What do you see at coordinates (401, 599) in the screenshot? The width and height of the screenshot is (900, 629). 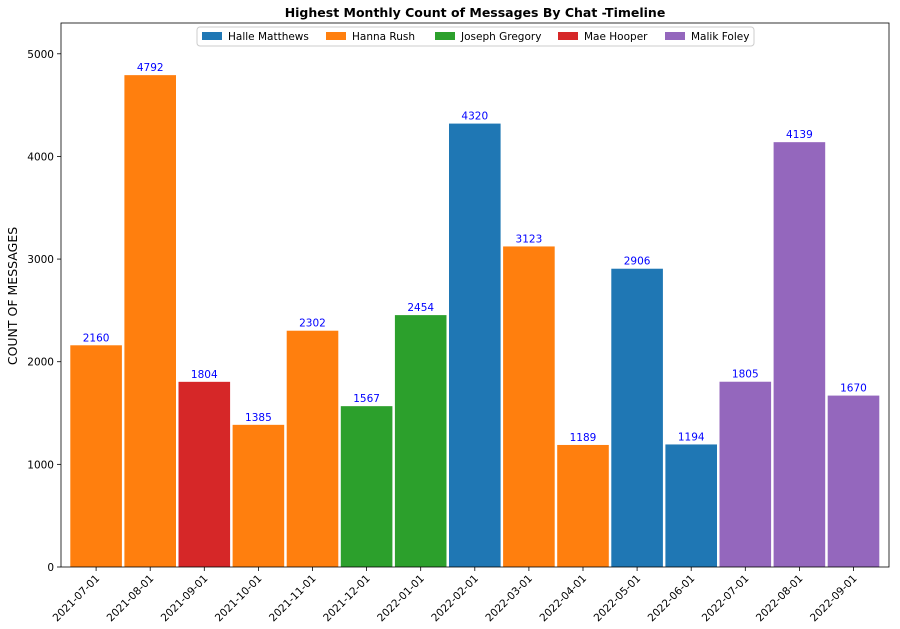 I see `x-tick-label: 2022-01-01` at bounding box center [401, 599].